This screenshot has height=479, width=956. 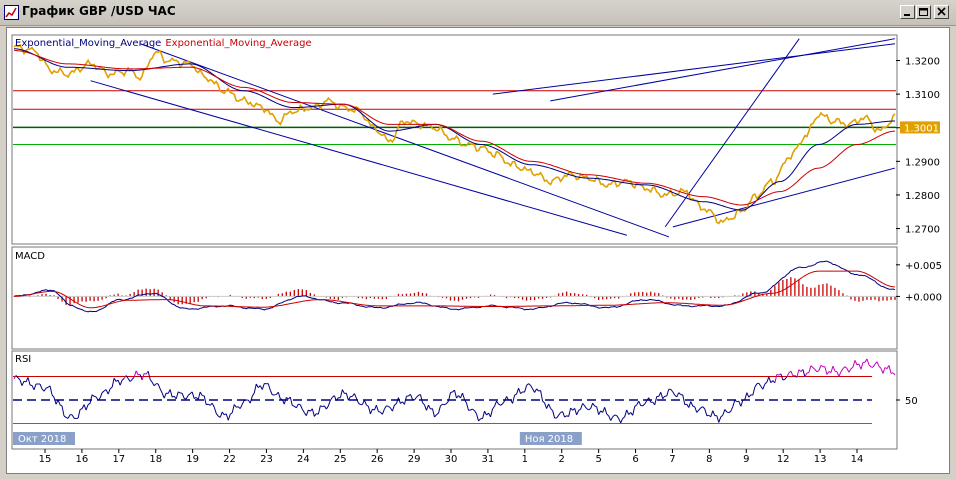 I want to click on close-button, so click(x=941, y=12).